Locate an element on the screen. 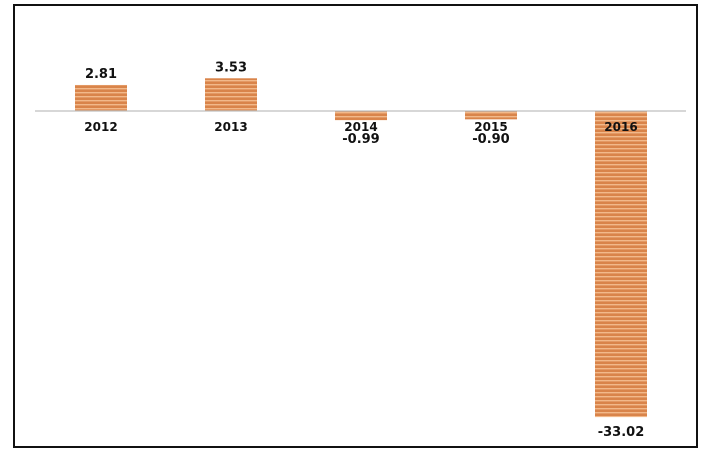  data-label-2016: -33.02 is located at coordinates (621, 432).